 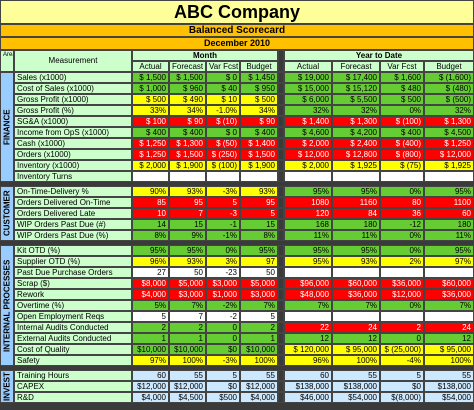 I want to click on month-value: $ 500, so click(x=150, y=99).